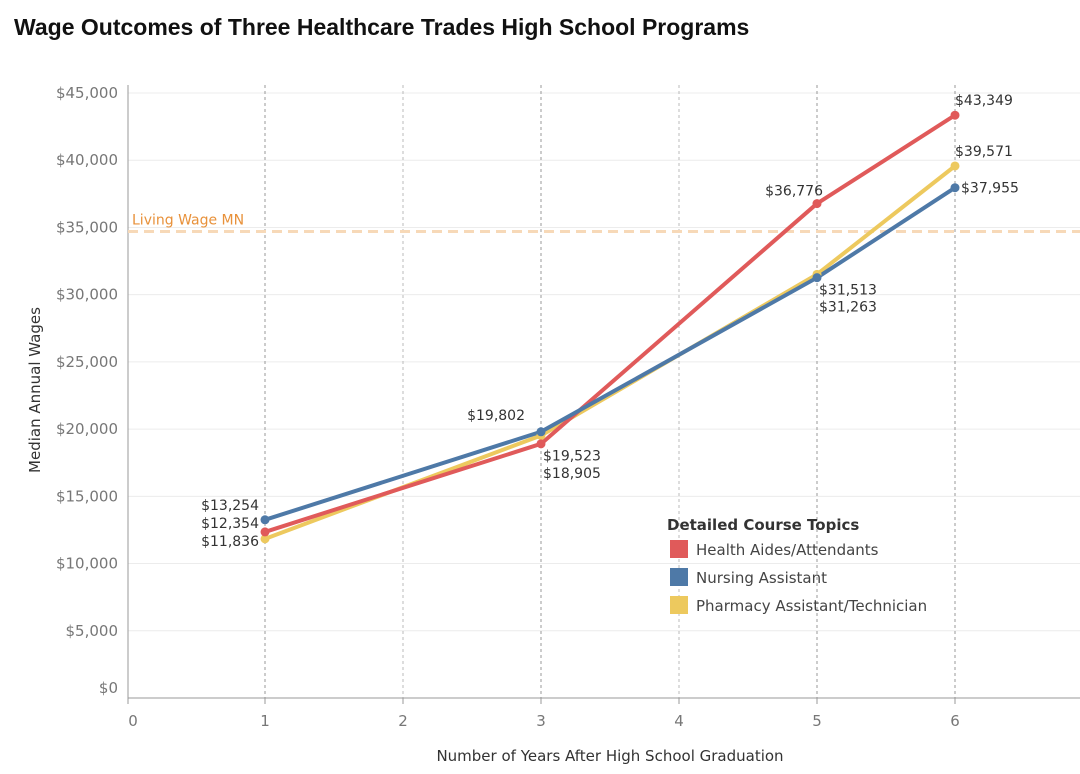  I want to click on x-tick-label: 4, so click(679, 721).